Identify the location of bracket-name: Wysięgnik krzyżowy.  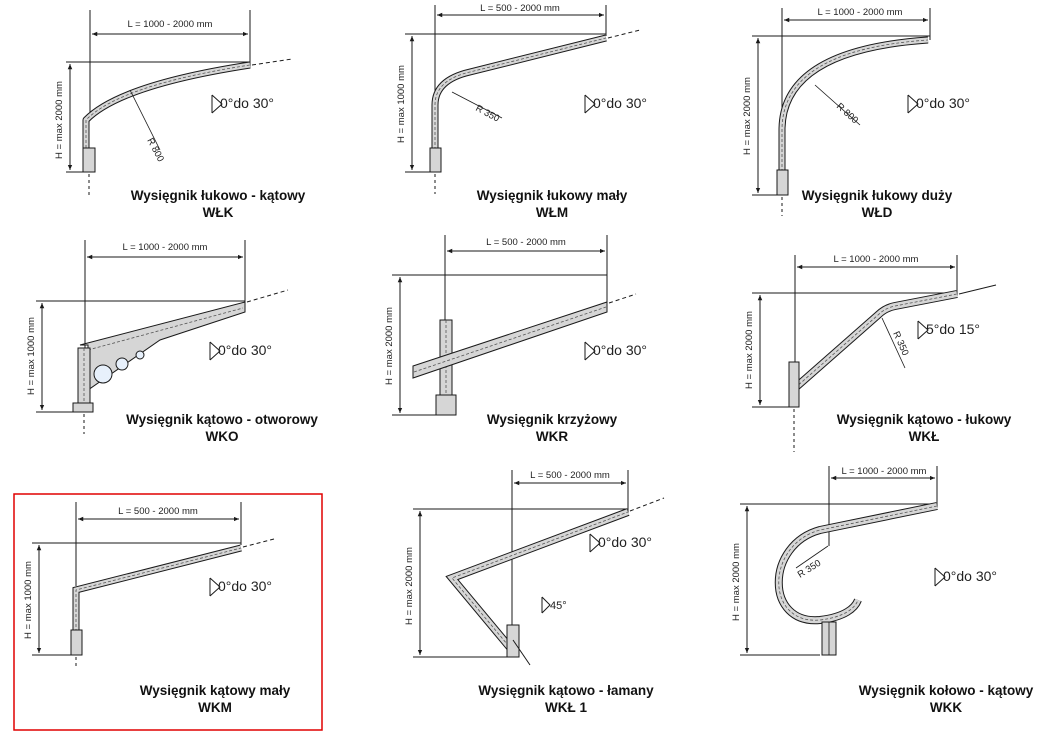
(552, 419).